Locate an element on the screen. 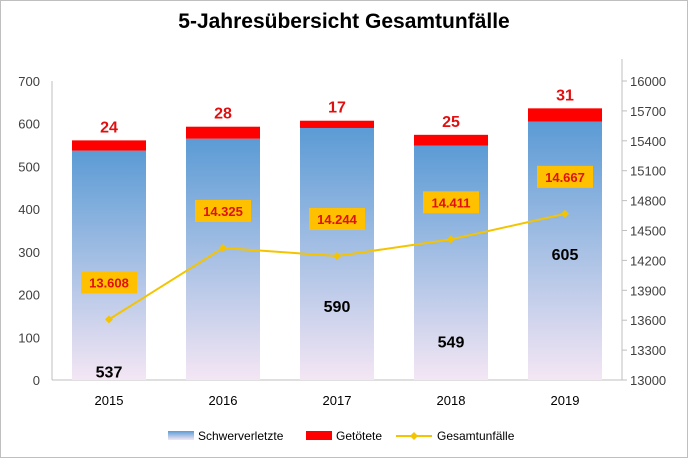 Image resolution: width=688 pixels, height=458 pixels. y-right-tick-label: 14200 is located at coordinates (648, 260).